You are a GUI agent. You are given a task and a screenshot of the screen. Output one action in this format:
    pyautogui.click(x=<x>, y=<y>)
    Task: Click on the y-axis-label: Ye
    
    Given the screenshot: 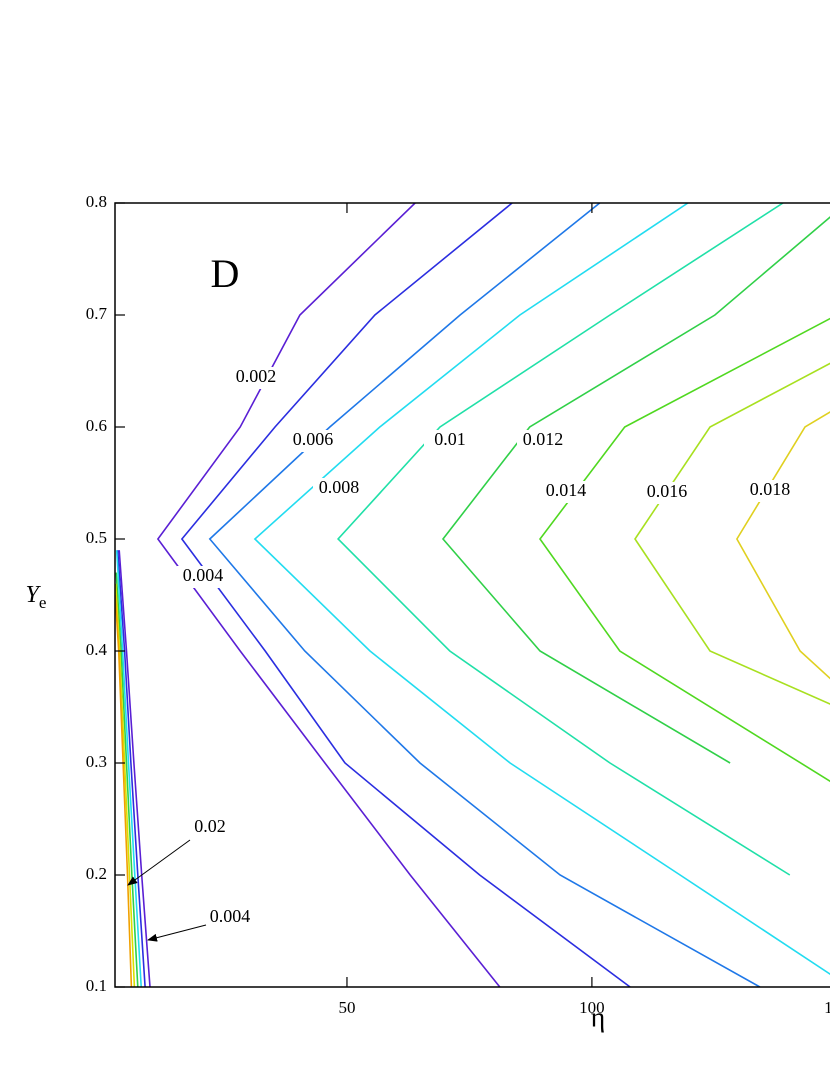 What is the action you would take?
    pyautogui.click(x=36, y=597)
    